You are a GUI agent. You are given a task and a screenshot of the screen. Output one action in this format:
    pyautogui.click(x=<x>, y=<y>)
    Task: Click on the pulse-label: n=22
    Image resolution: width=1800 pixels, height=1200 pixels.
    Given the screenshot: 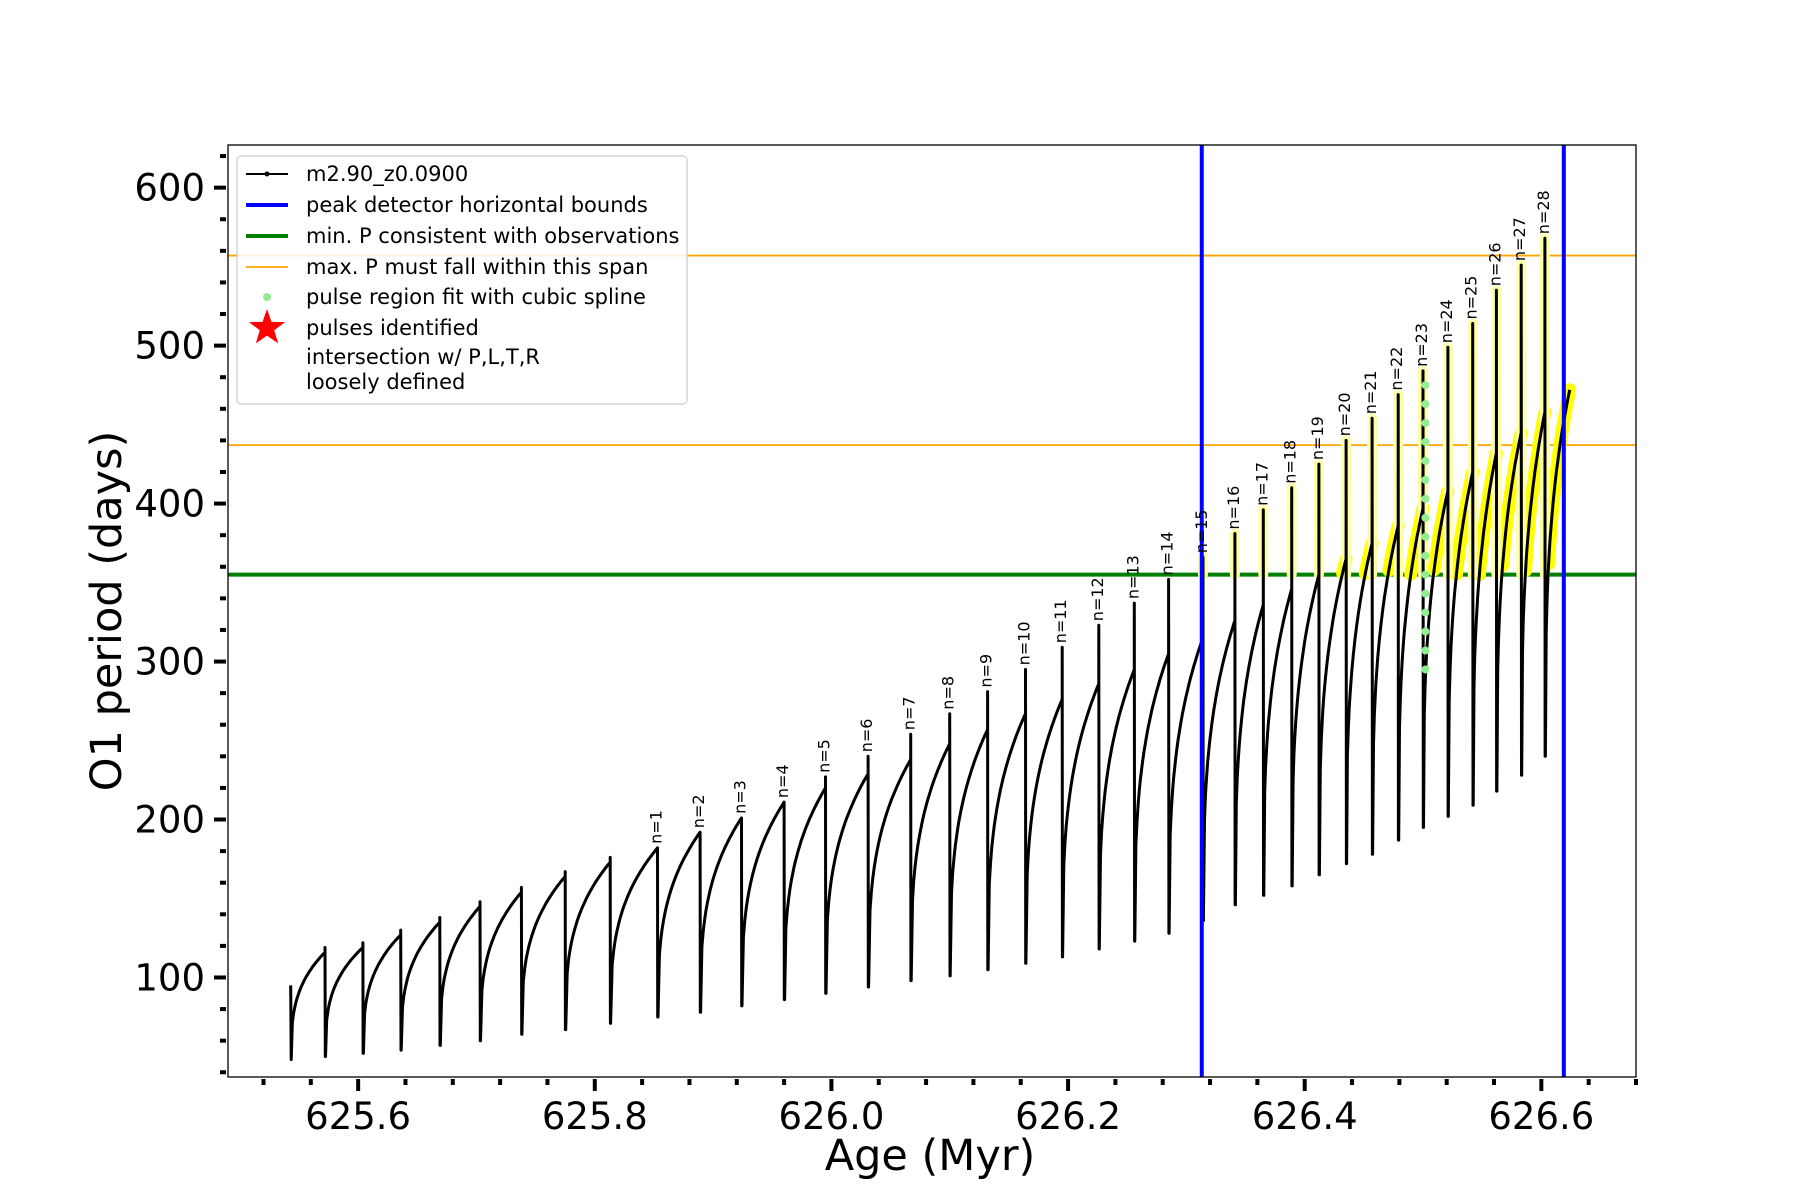 What is the action you would take?
    pyautogui.click(x=1396, y=369)
    